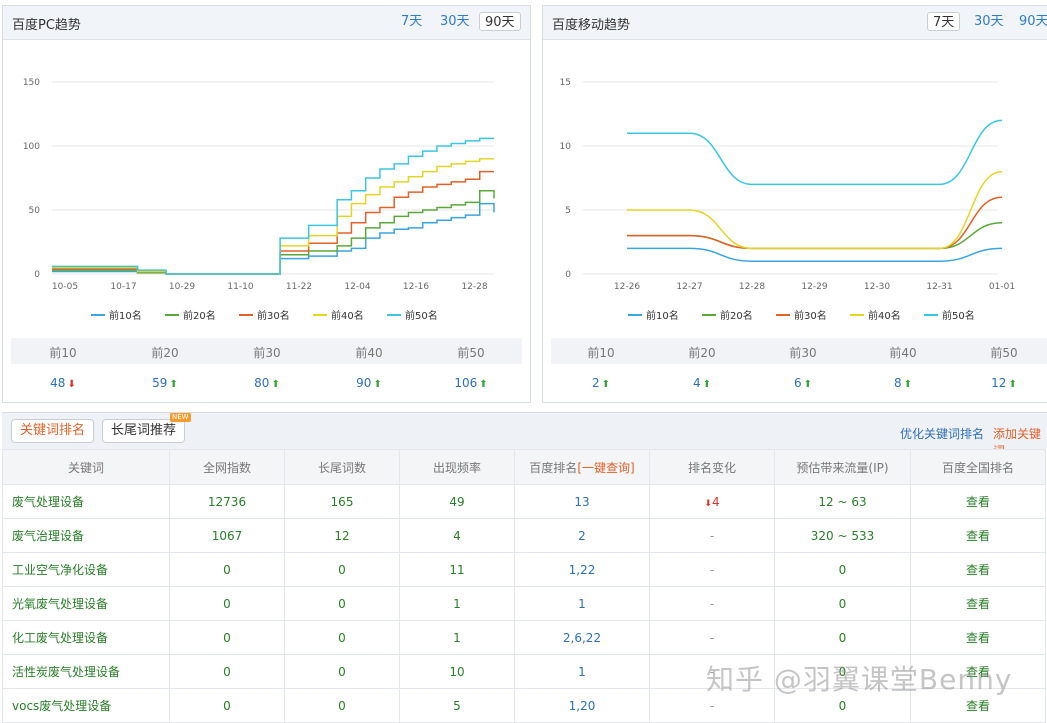 The image size is (1047, 723). I want to click on mobile-summary-number: 6, so click(798, 383).